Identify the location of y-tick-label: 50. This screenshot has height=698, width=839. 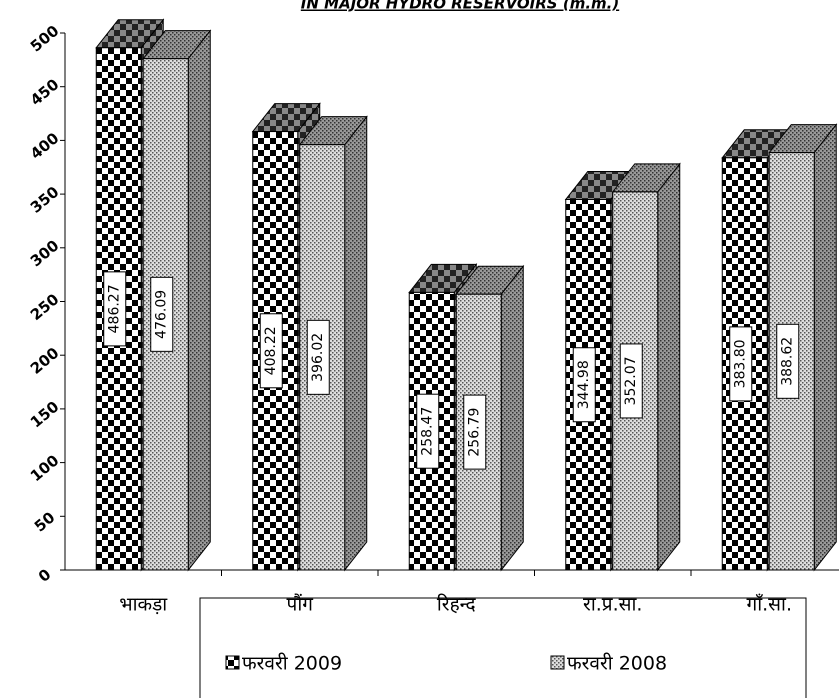
(45, 521).